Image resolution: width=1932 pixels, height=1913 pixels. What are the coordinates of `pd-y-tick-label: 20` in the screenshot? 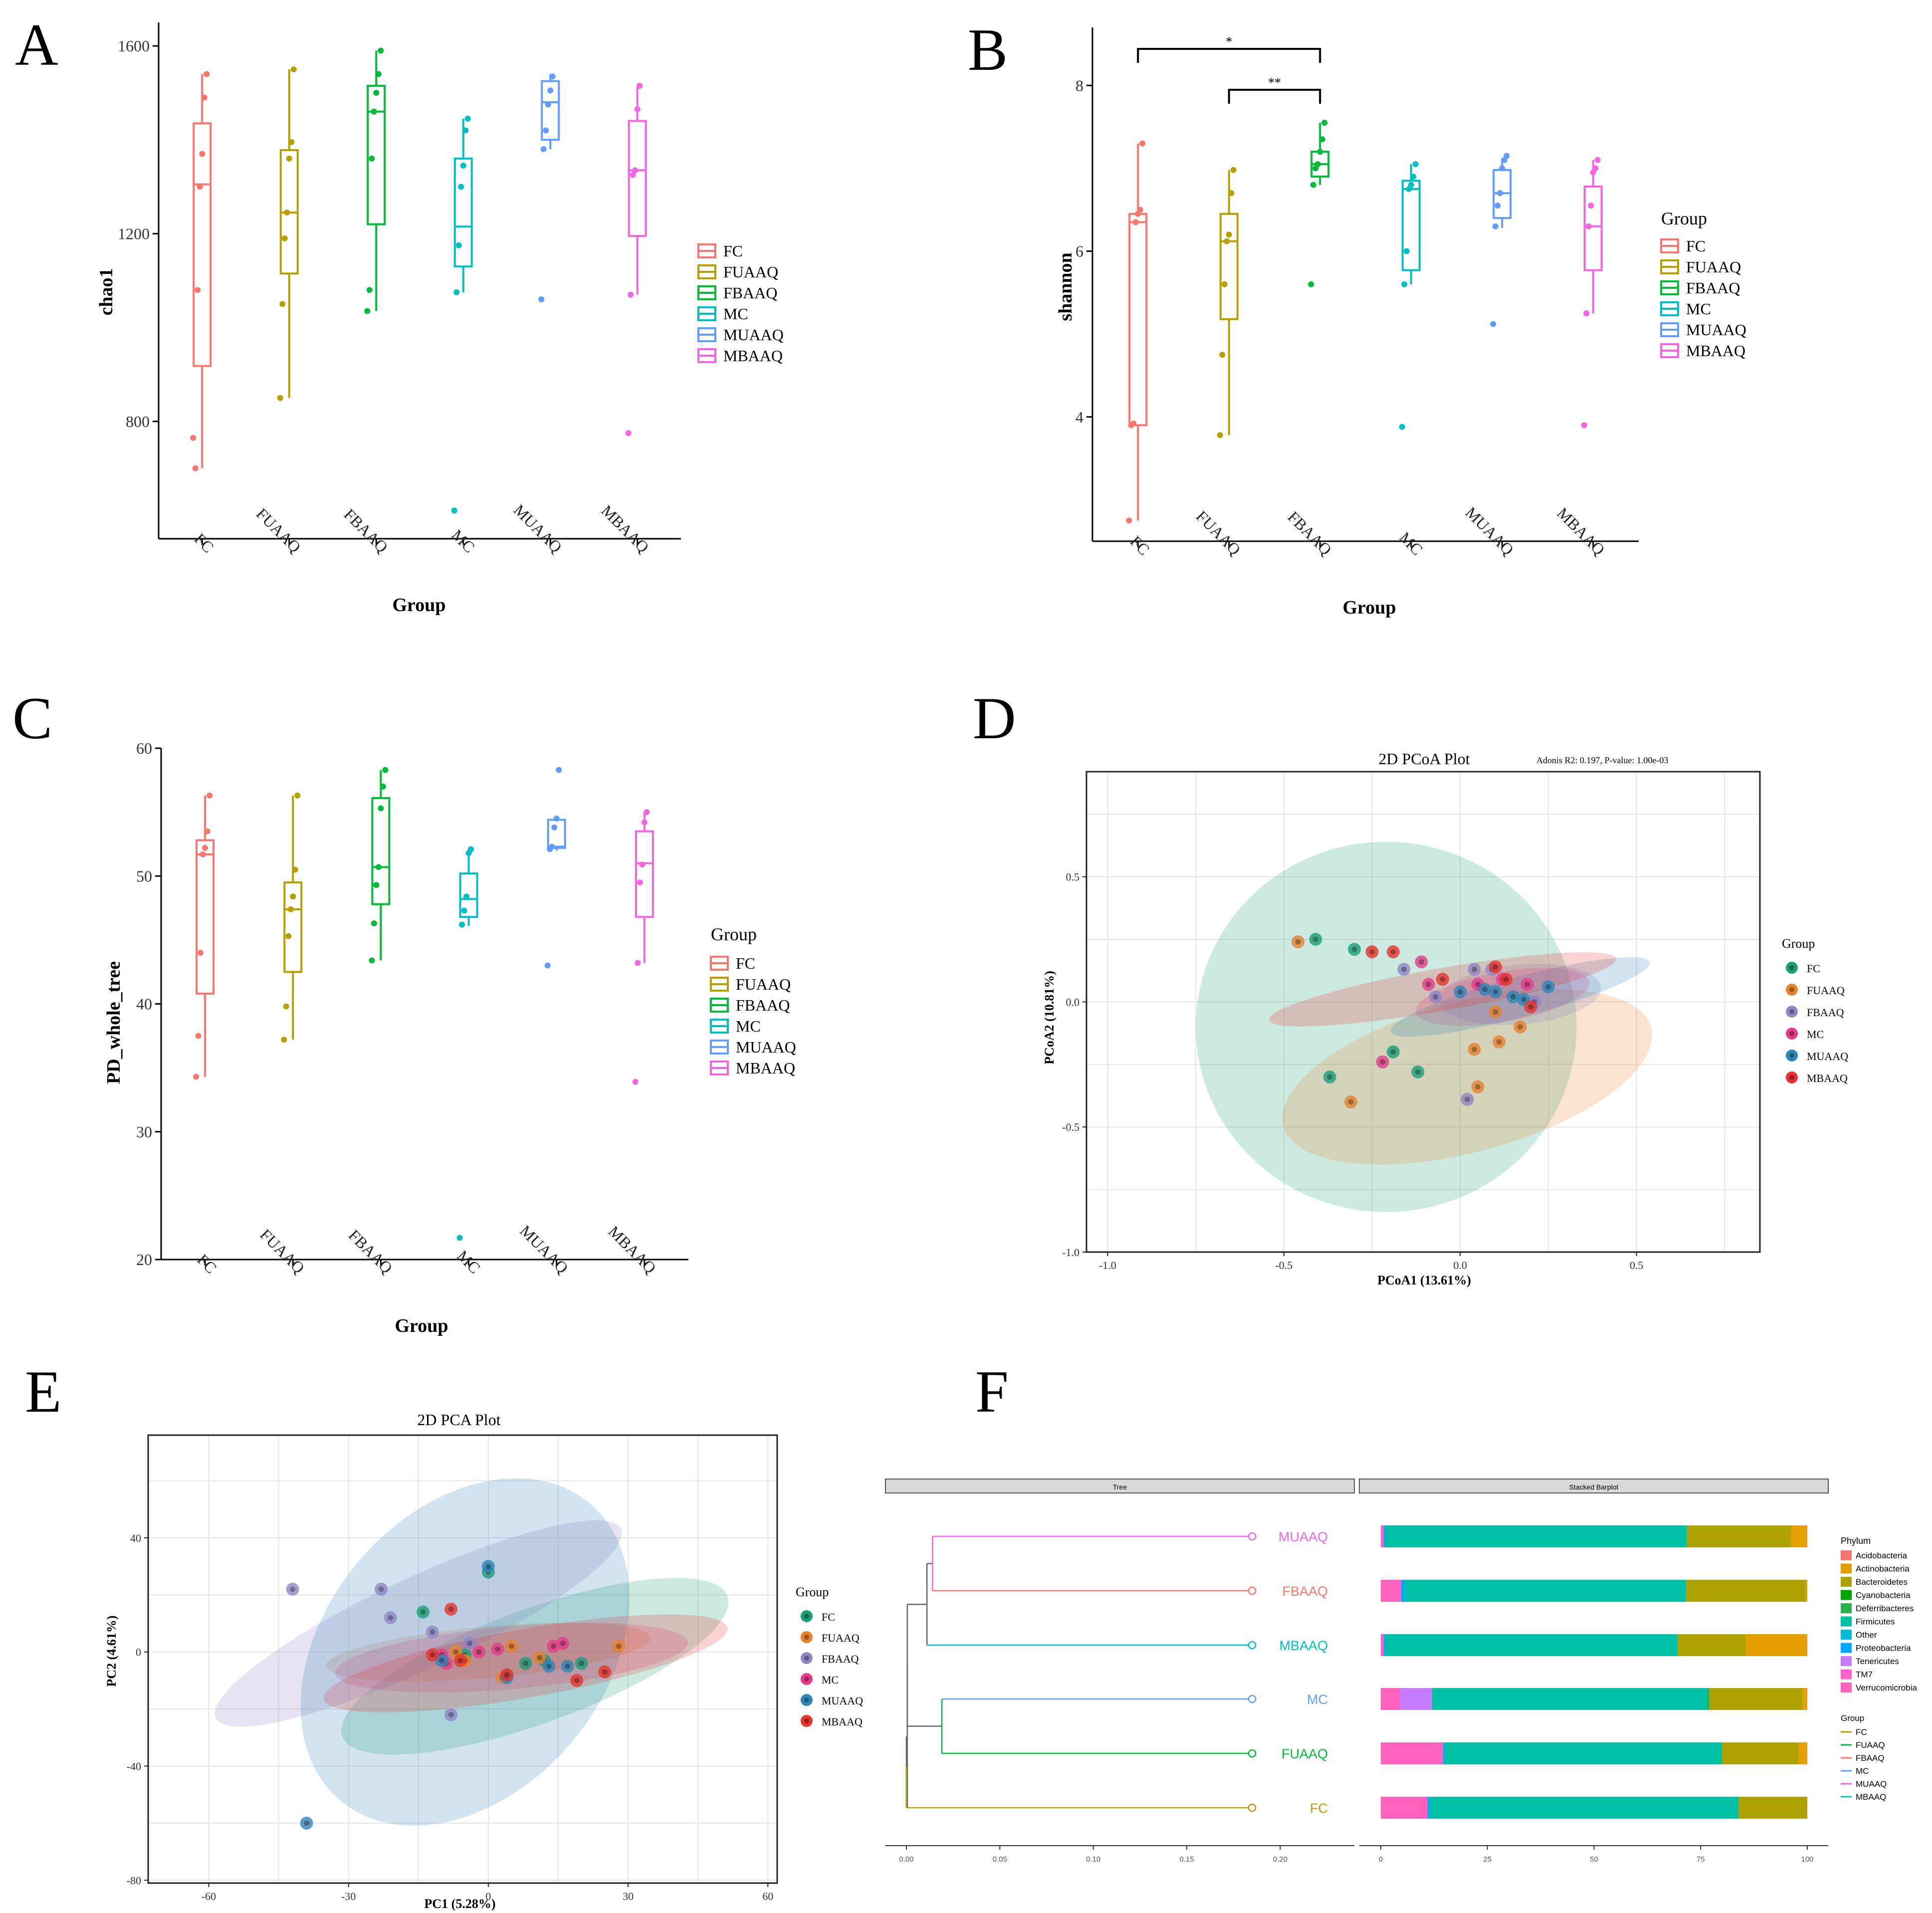 It's located at (144, 1260).